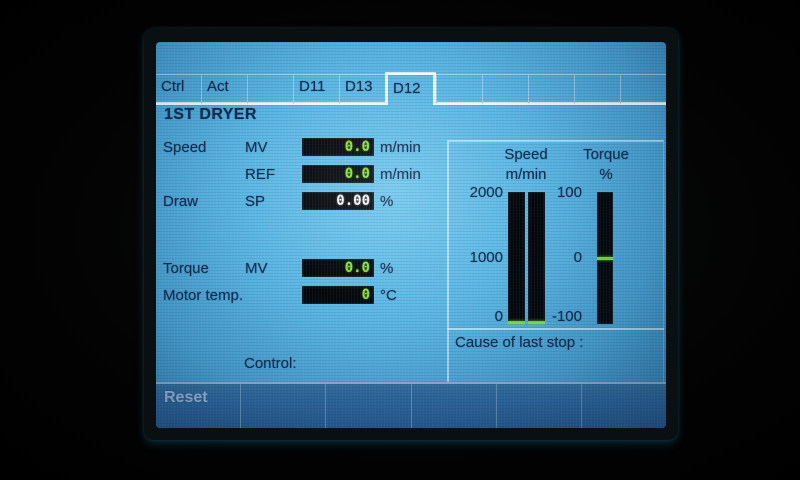 This screenshot has width=800, height=480. What do you see at coordinates (338, 174) in the screenshot?
I see `speed-ref-value: 0.0` at bounding box center [338, 174].